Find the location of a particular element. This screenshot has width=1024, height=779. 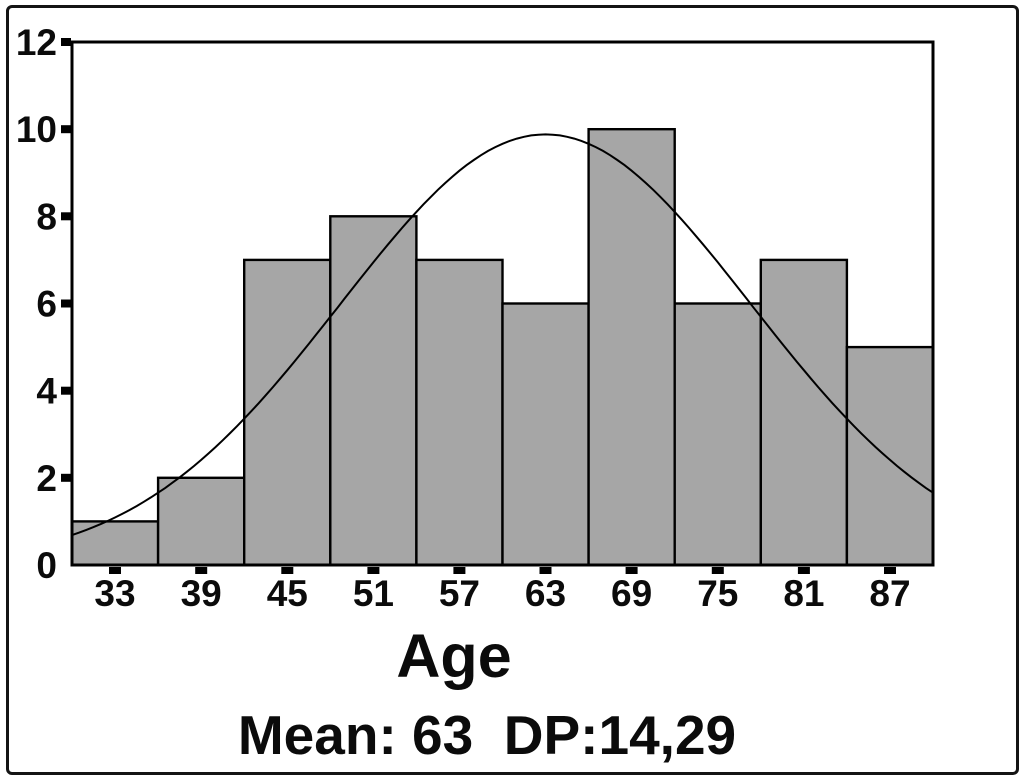

x-tick-label: 51 is located at coordinates (373, 593).